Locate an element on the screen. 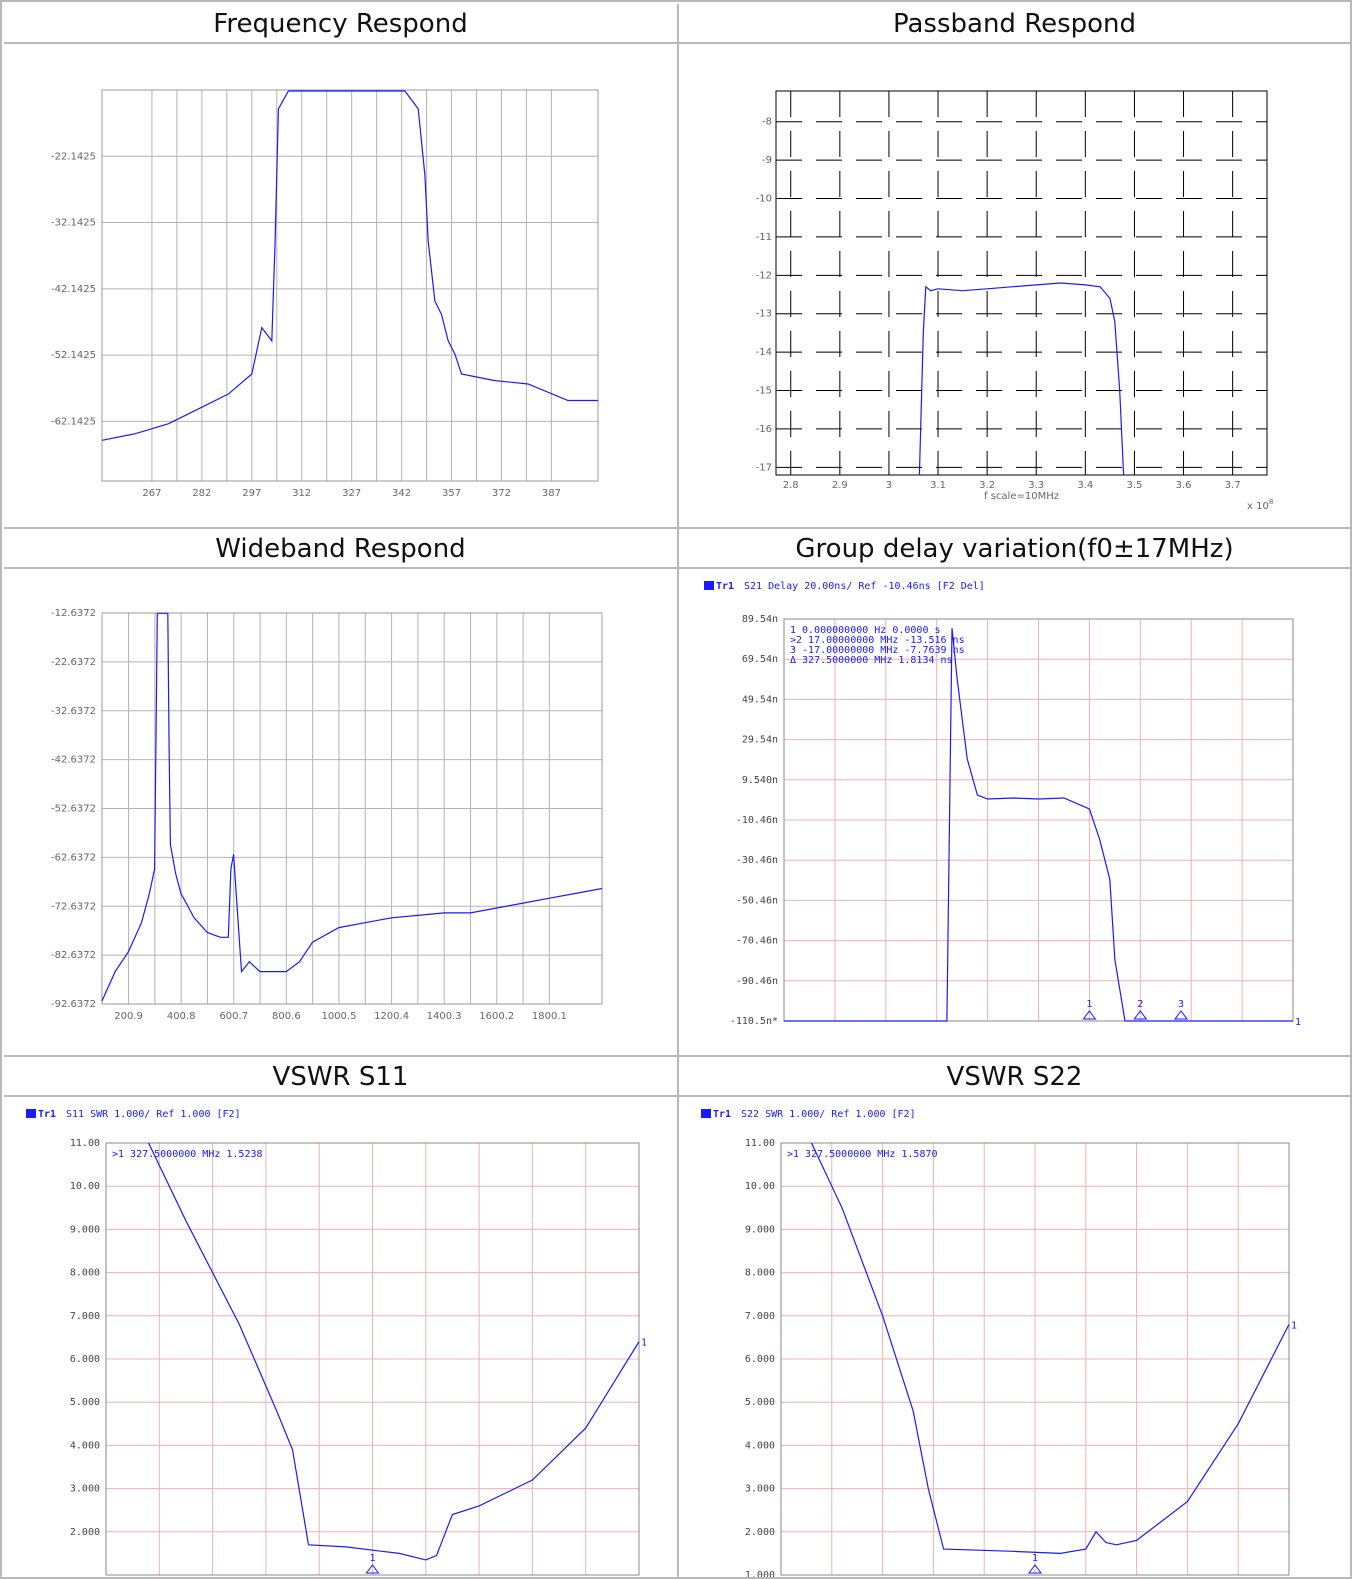 This screenshot has height=1579, width=1352. x-tick-label: 400.8 is located at coordinates (181, 1016).